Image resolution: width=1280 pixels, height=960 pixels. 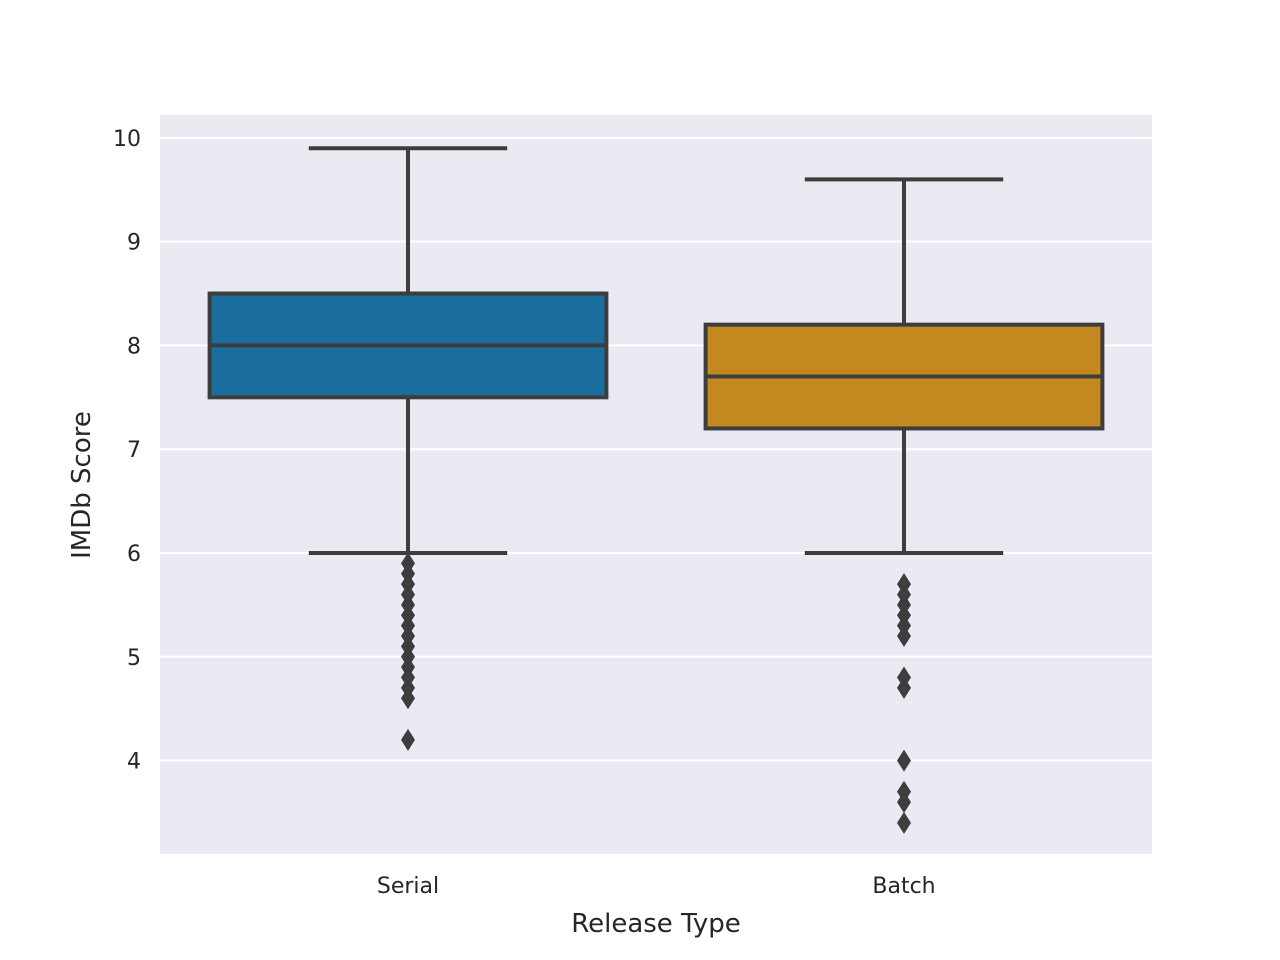 I want to click on x-tick-label: Batch, so click(x=903, y=886).